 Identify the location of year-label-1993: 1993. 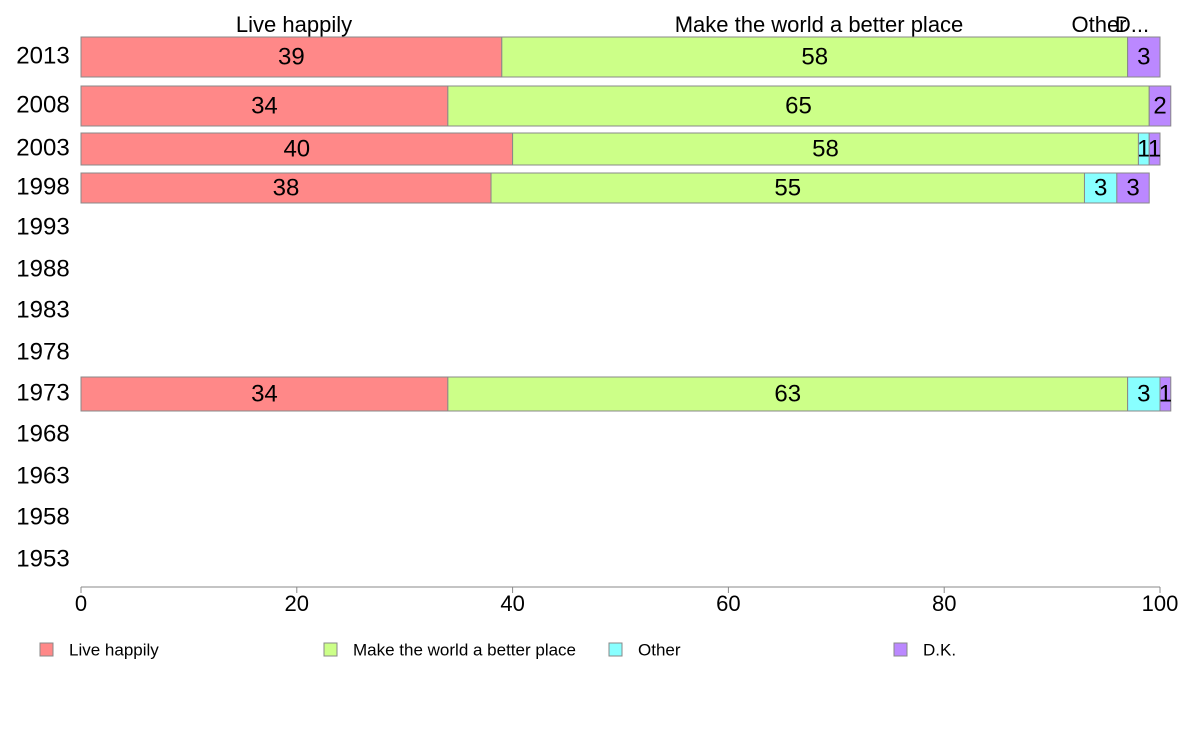
(42, 226).